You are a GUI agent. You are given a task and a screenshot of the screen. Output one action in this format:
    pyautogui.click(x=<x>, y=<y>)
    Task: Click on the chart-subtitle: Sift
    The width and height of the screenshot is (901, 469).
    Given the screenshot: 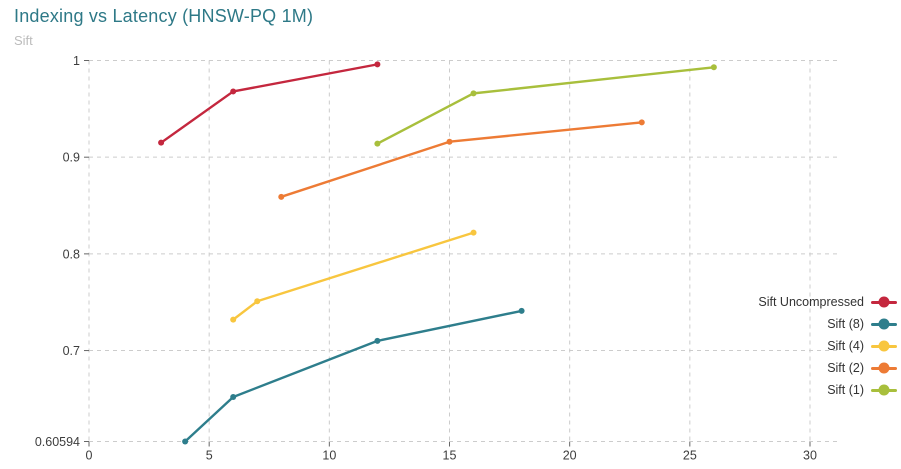 What is the action you would take?
    pyautogui.click(x=23, y=40)
    